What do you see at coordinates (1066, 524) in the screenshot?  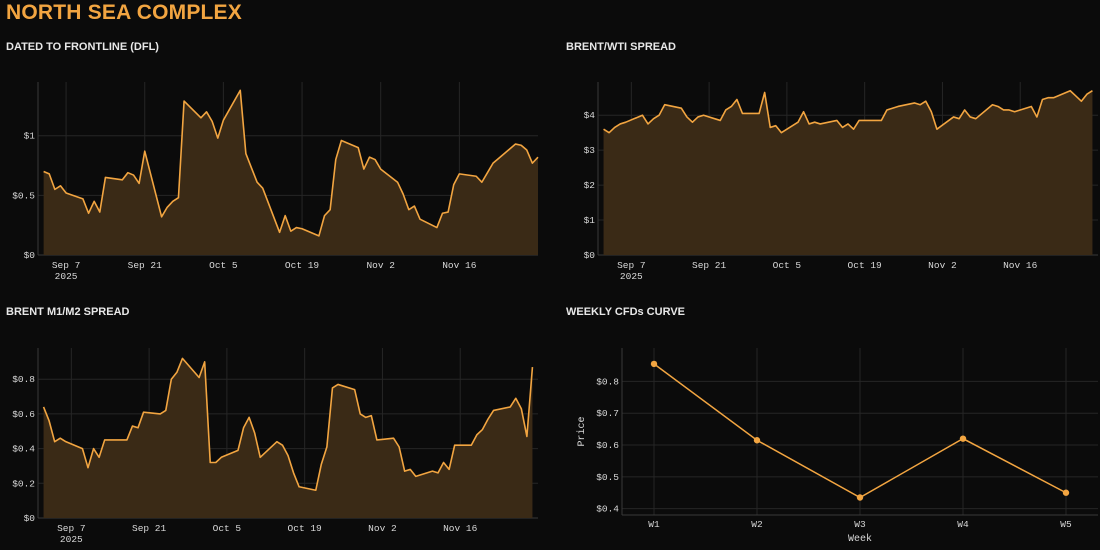 I see `x-tick-label: W5` at bounding box center [1066, 524].